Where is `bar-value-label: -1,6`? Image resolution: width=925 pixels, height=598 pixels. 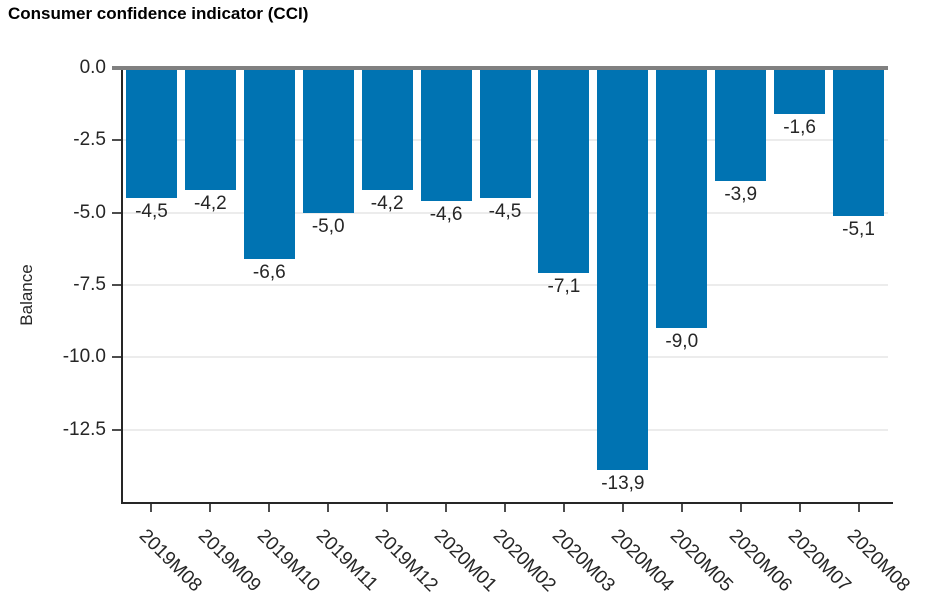 bar-value-label: -1,6 is located at coordinates (799, 128).